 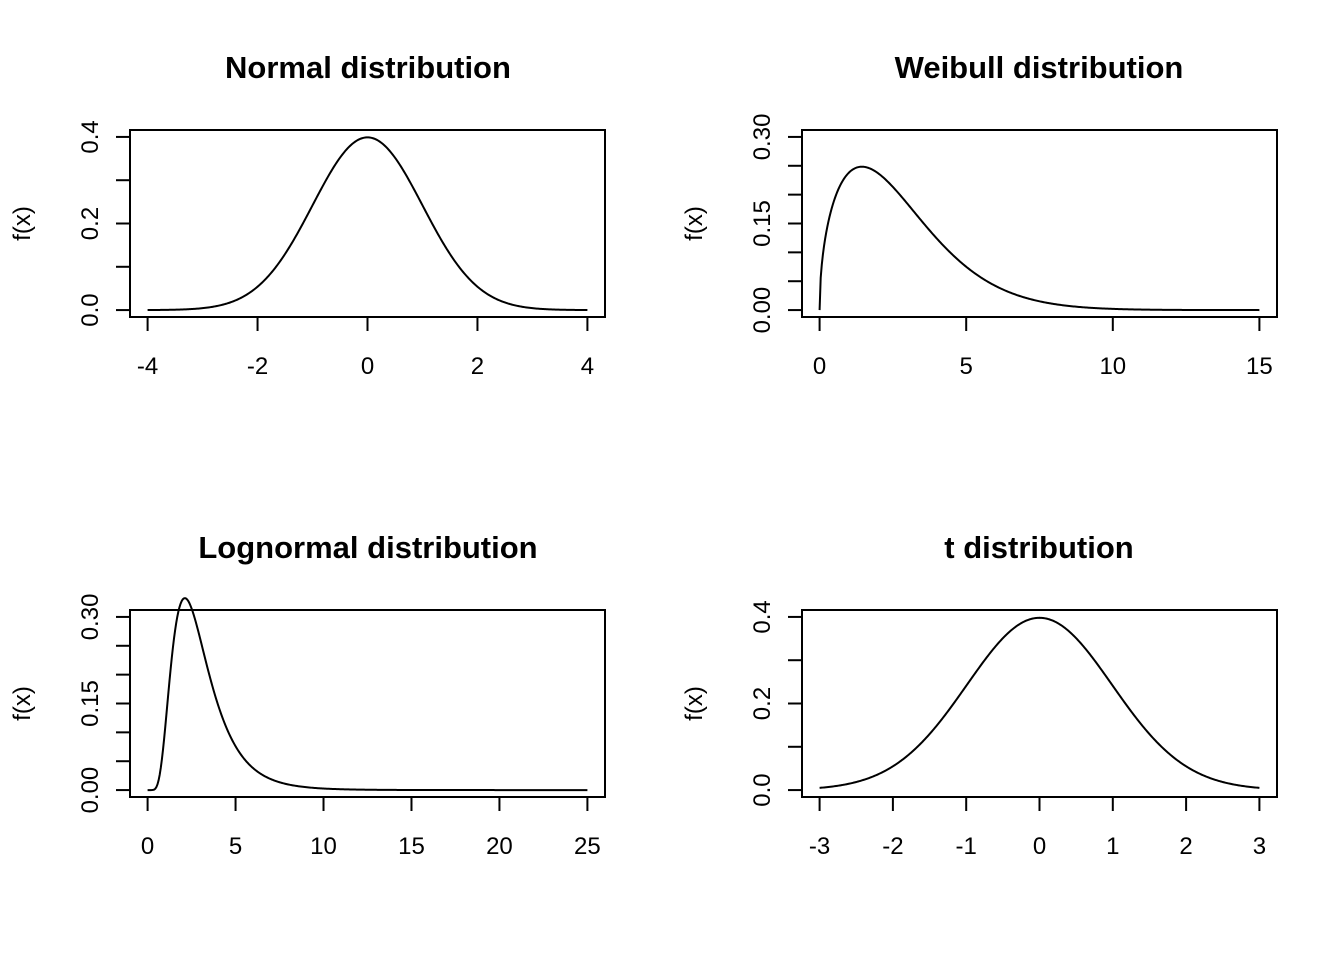 What do you see at coordinates (499, 846) in the screenshot?
I see `x-tick-label: 20` at bounding box center [499, 846].